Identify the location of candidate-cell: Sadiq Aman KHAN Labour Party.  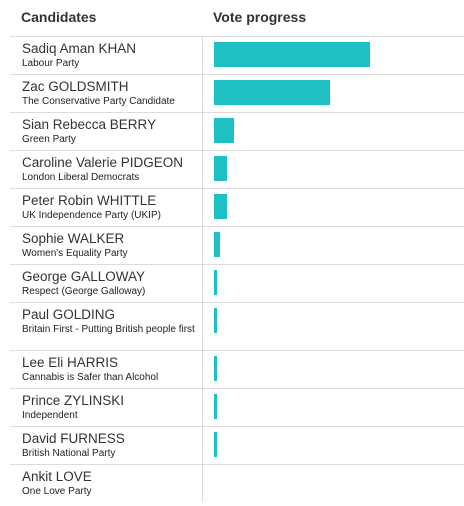
(106, 55).